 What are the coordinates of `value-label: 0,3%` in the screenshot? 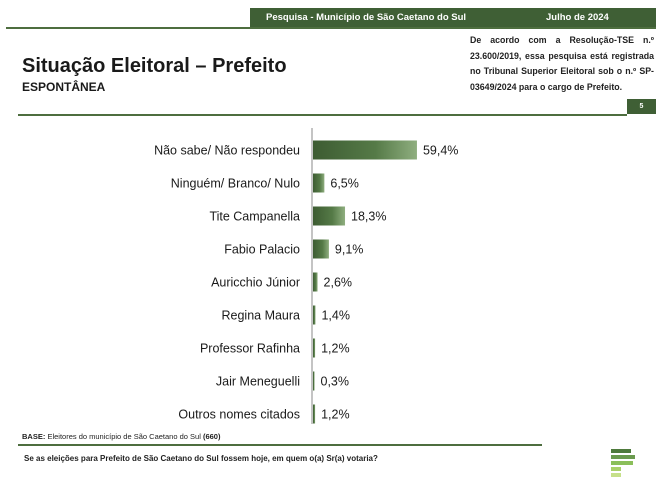 It's located at (335, 382).